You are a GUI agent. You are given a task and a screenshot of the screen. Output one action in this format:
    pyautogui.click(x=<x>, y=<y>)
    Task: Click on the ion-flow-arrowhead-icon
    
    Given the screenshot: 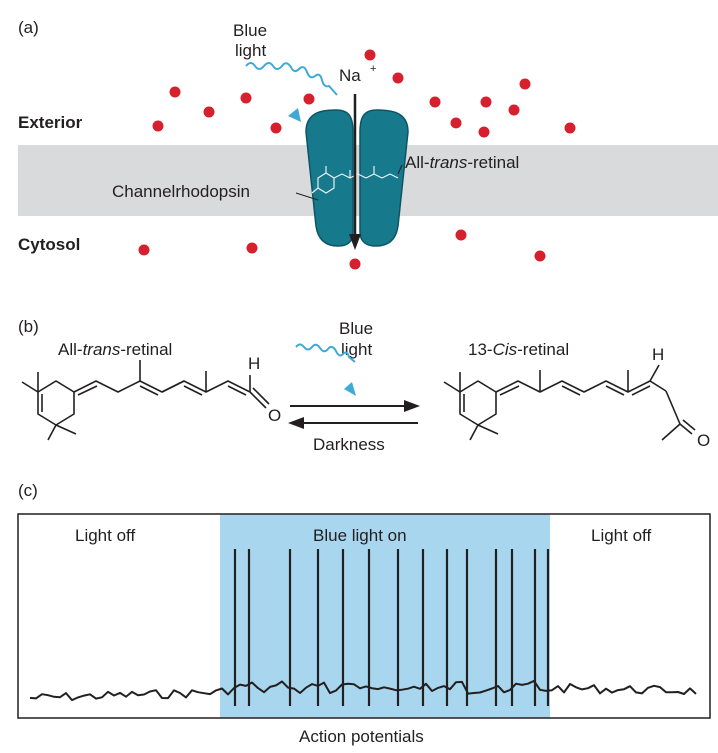 What is the action you would take?
    pyautogui.click(x=355, y=242)
    